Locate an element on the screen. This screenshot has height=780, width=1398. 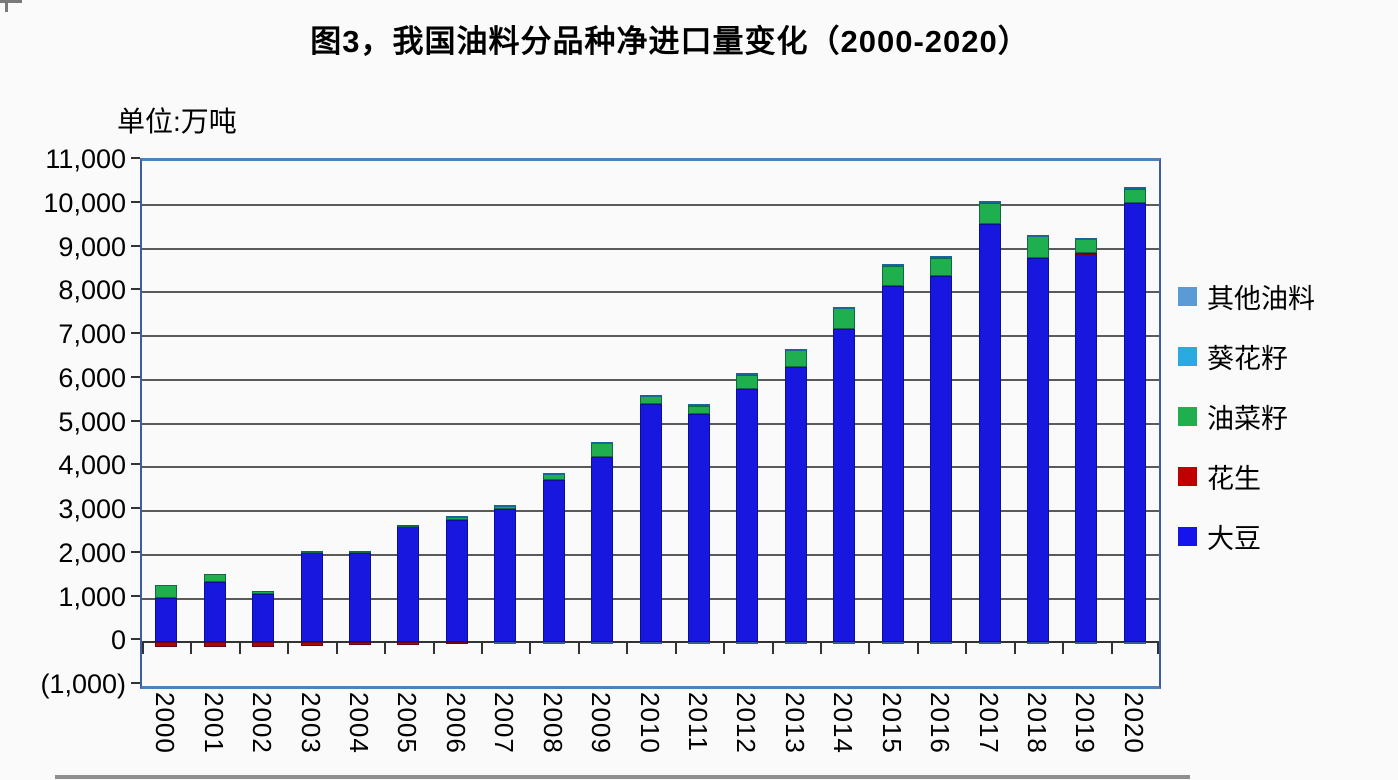
legend-item: 其他油料 is located at coordinates (1287, 296).